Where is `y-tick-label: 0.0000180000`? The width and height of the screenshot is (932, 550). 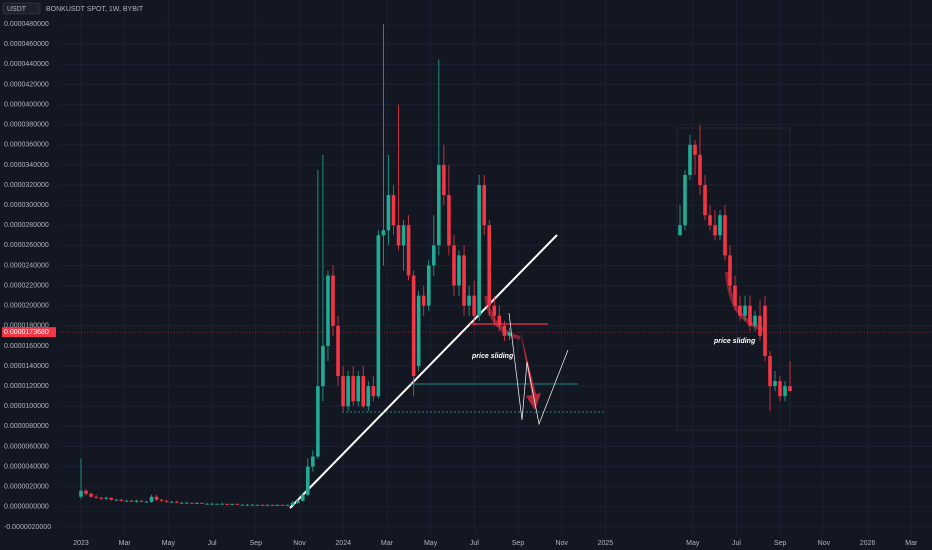
y-tick-label: 0.0000180000 is located at coordinates (26, 326).